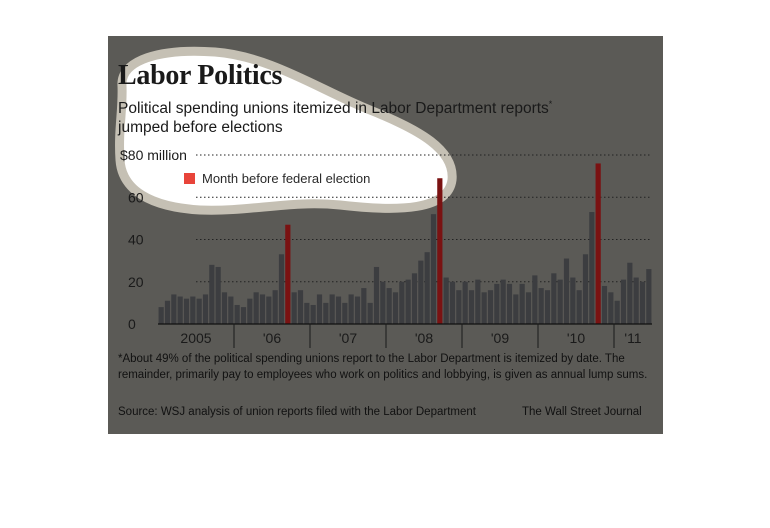 The height and width of the screenshot is (528, 770). Describe the element at coordinates (632, 338) in the screenshot. I see `x-tick-label: '11` at that location.